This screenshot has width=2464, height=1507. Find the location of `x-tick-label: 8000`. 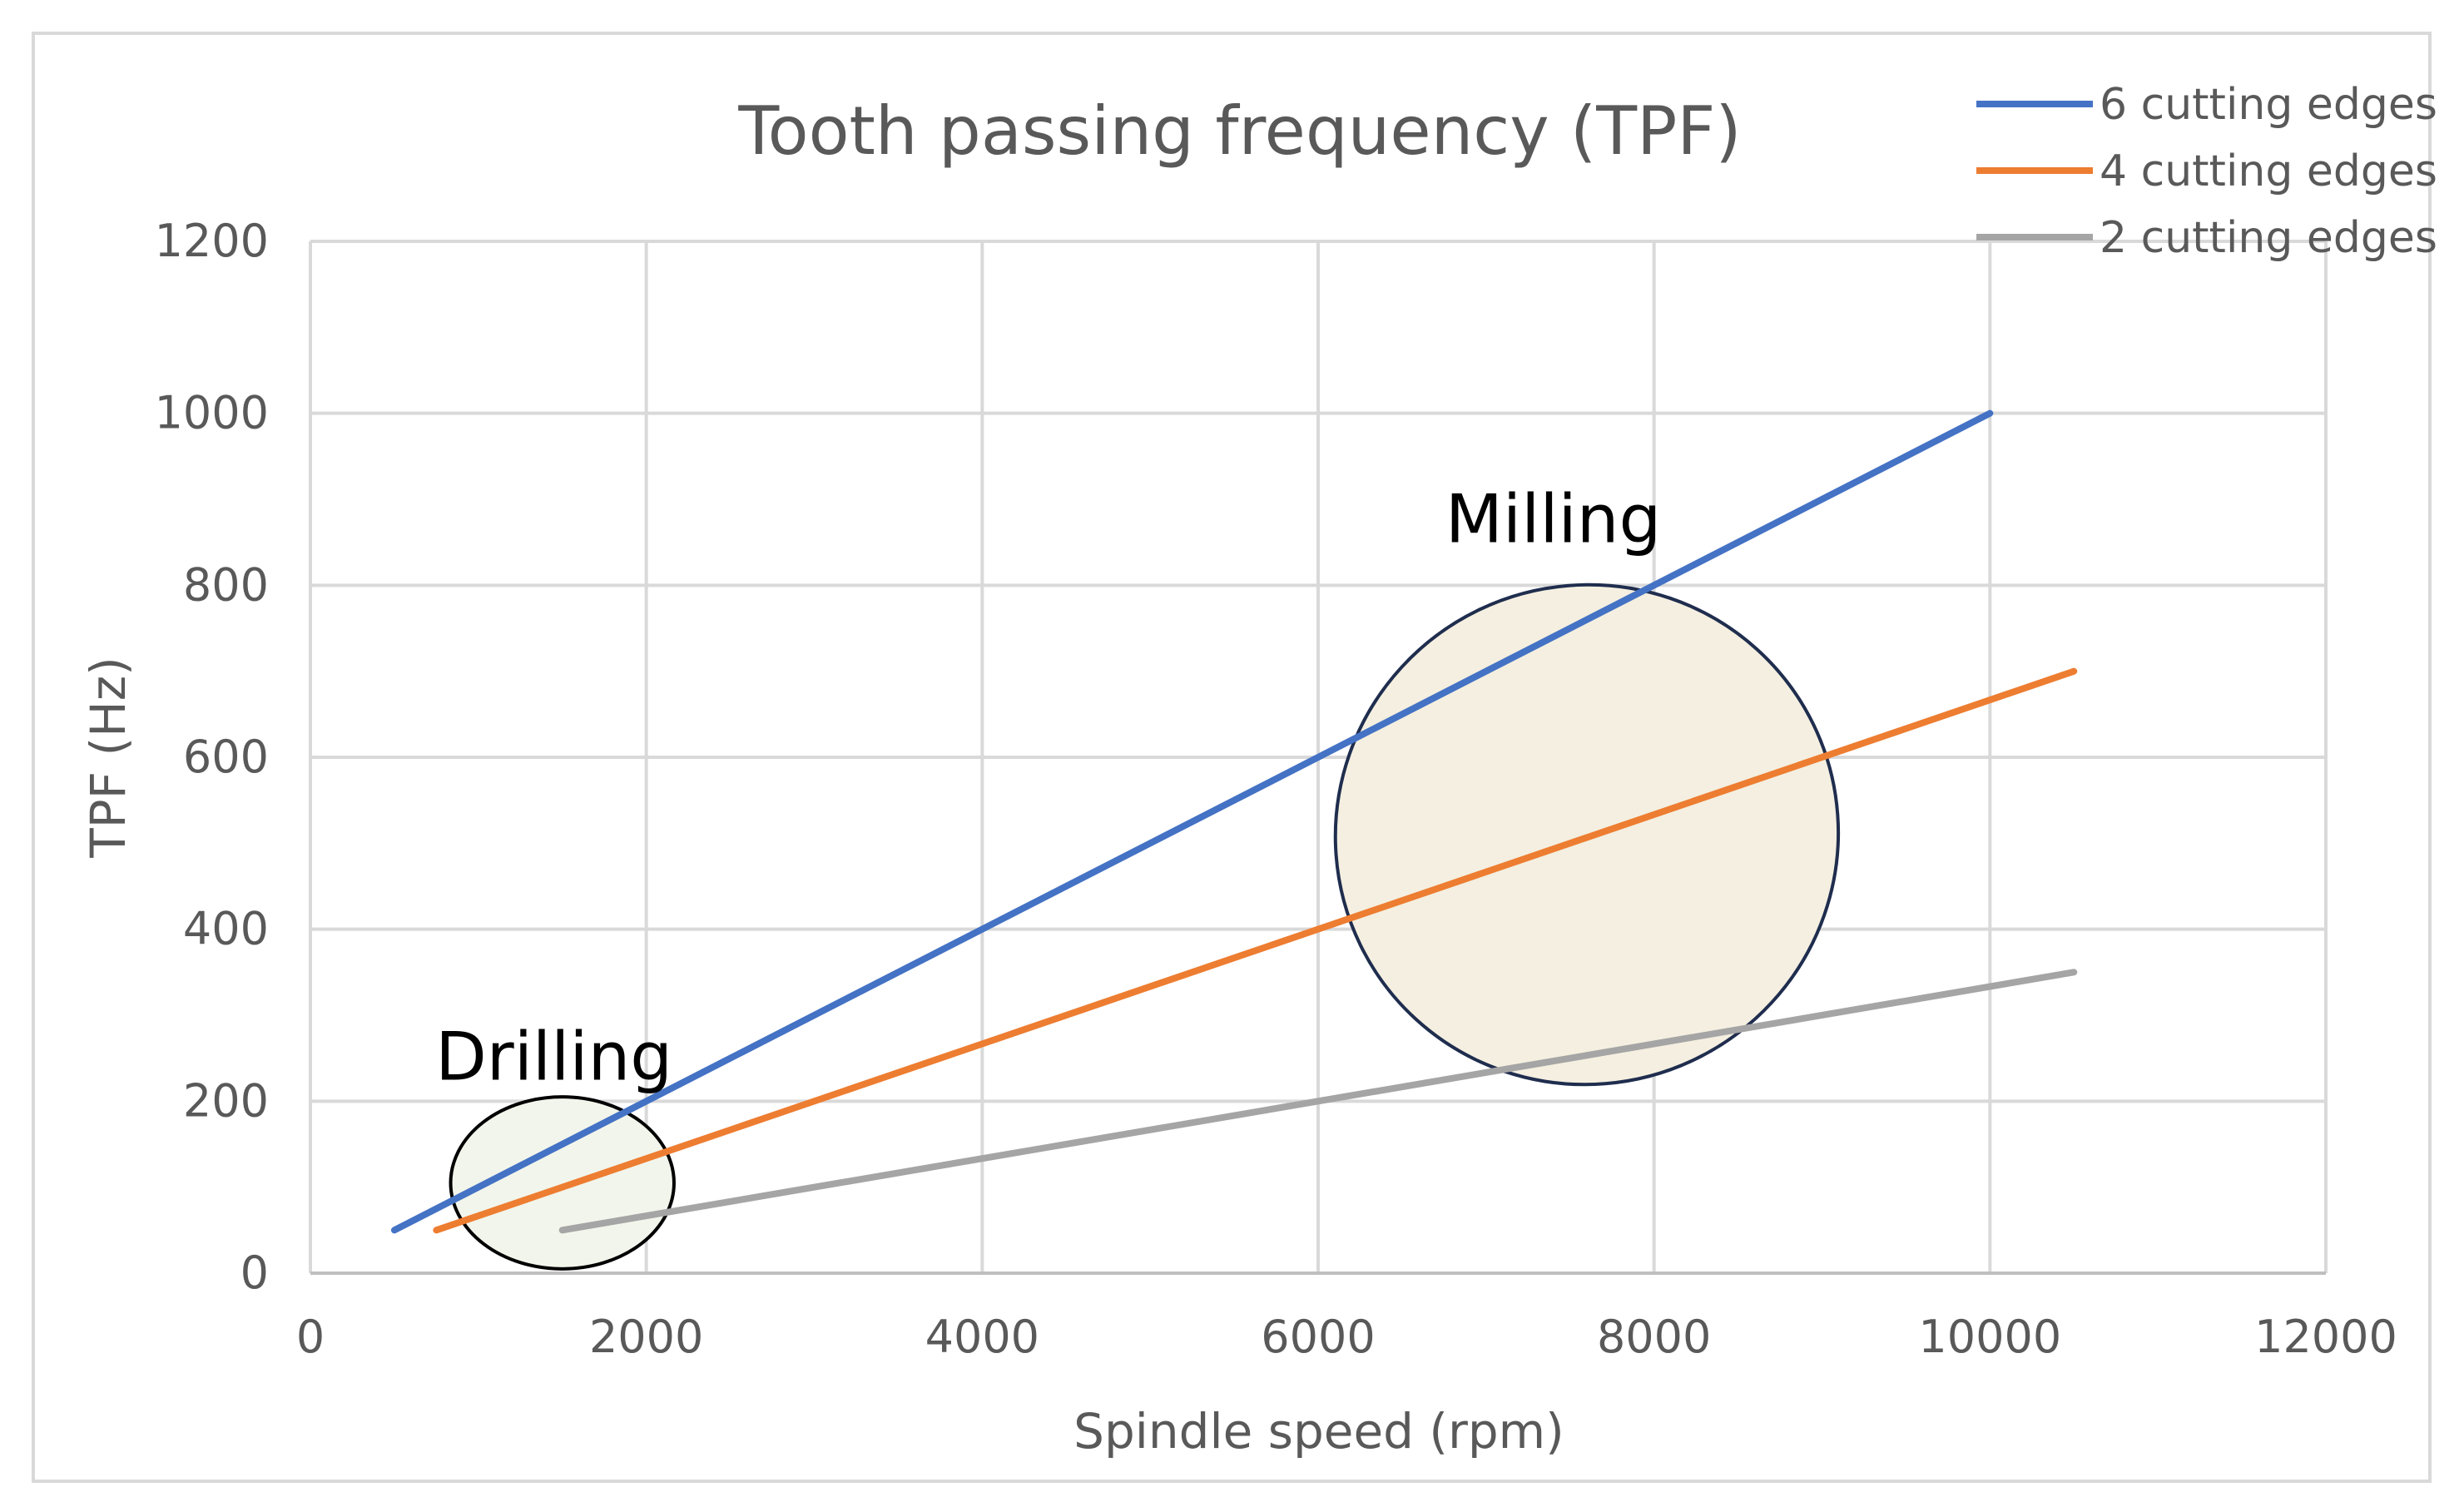

x-tick-label: 8000 is located at coordinates (1654, 1337).